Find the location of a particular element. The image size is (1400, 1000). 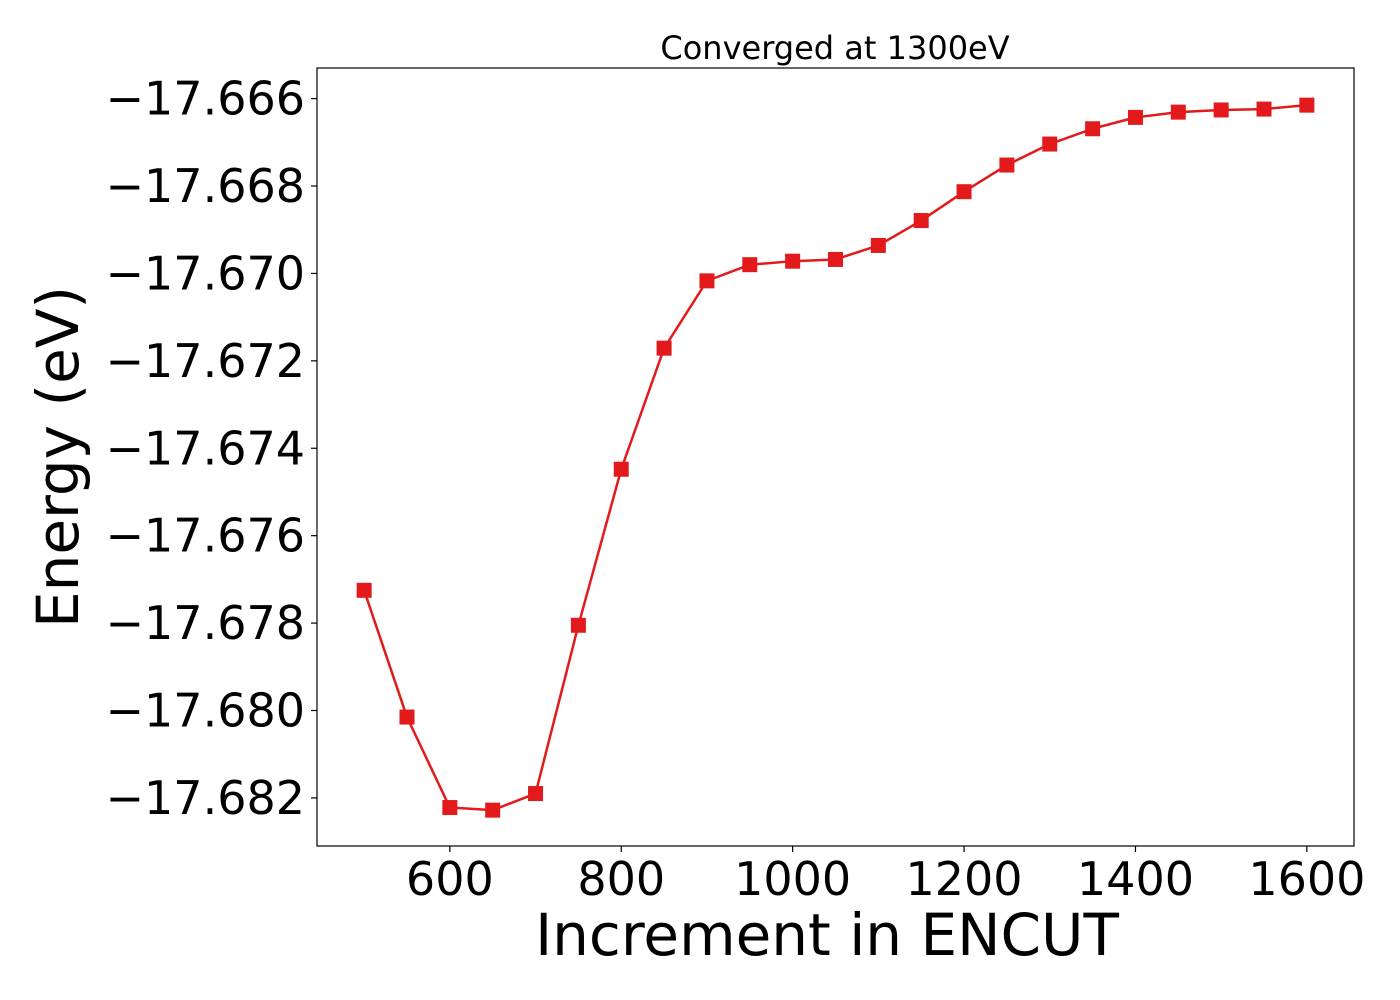

x-tick-label: 800 is located at coordinates (621, 879).